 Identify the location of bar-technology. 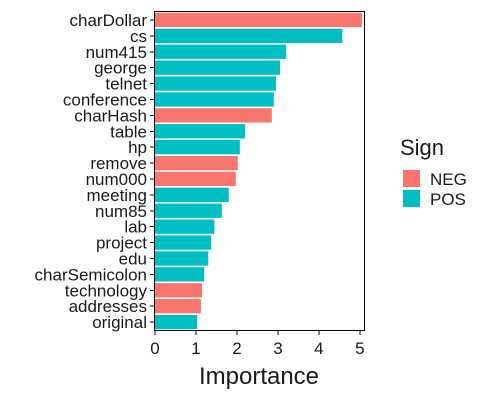
(178, 290).